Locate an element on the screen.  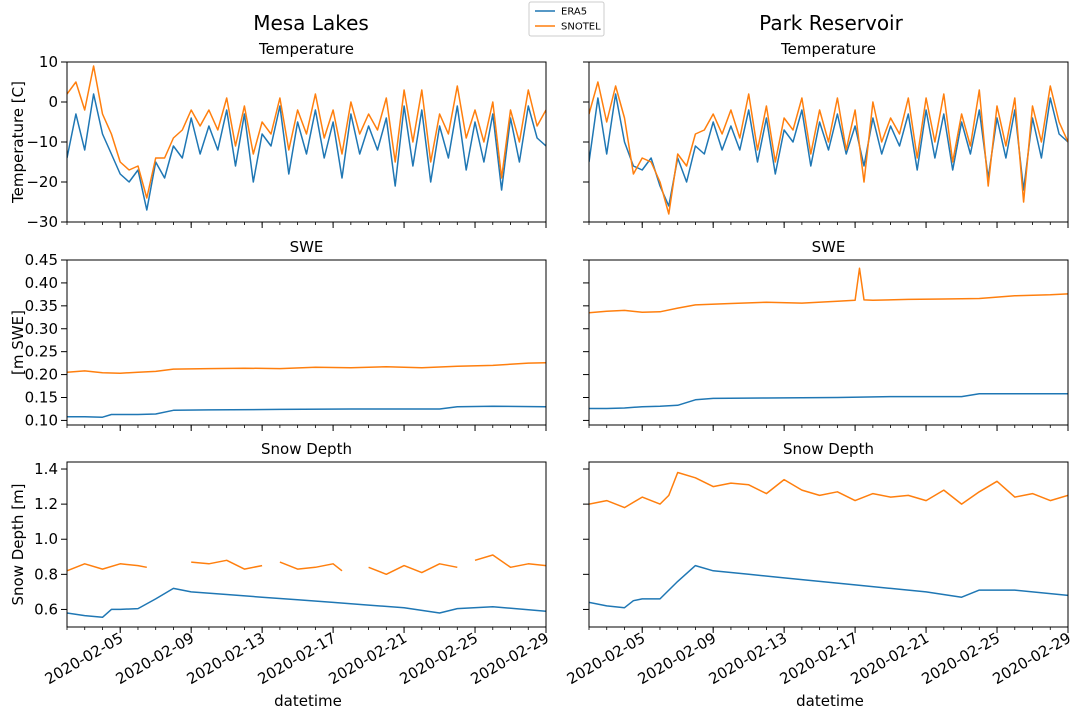
y-tick-label: −20 is located at coordinates (42, 182).